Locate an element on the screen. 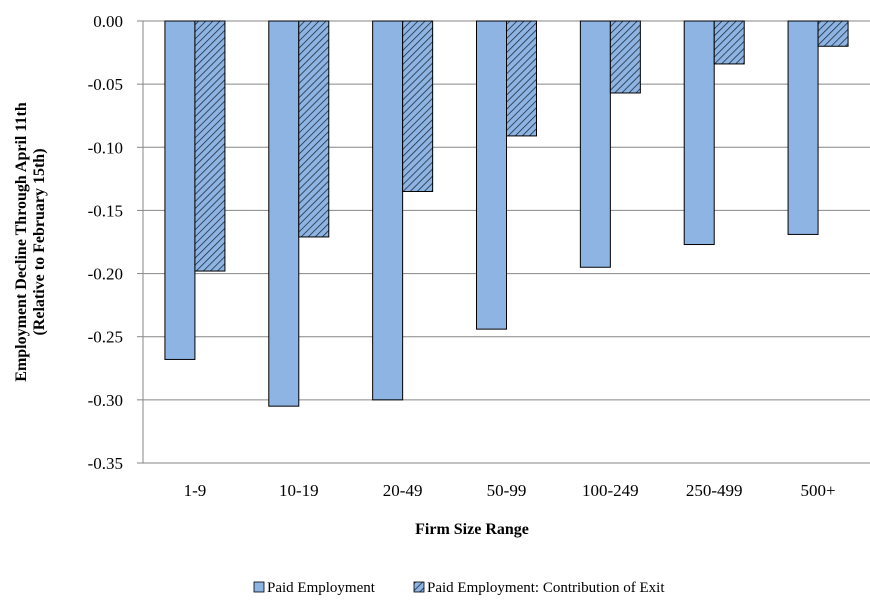 The width and height of the screenshot is (870, 601). y-tick-label: -0.20 is located at coordinates (105, 274).